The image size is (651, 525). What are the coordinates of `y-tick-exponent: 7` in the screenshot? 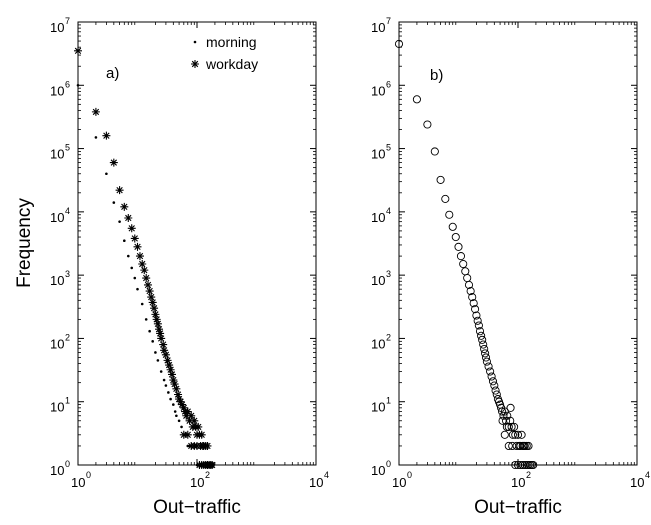 It's located at (67, 21).